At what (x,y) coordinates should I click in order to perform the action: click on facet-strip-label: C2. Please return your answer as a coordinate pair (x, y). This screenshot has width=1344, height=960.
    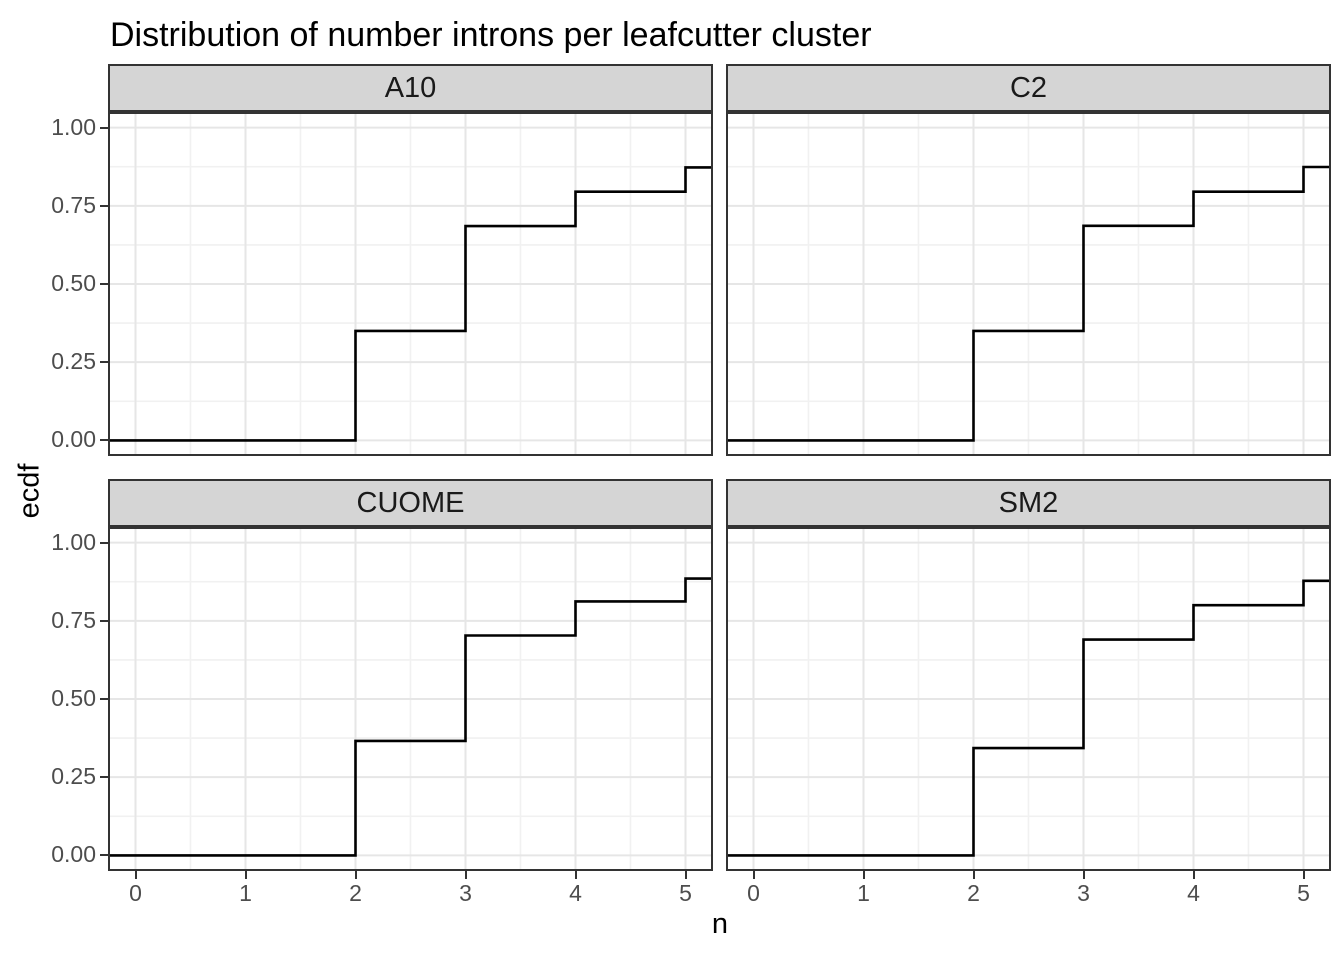
    Looking at the image, I should click on (1028, 87).